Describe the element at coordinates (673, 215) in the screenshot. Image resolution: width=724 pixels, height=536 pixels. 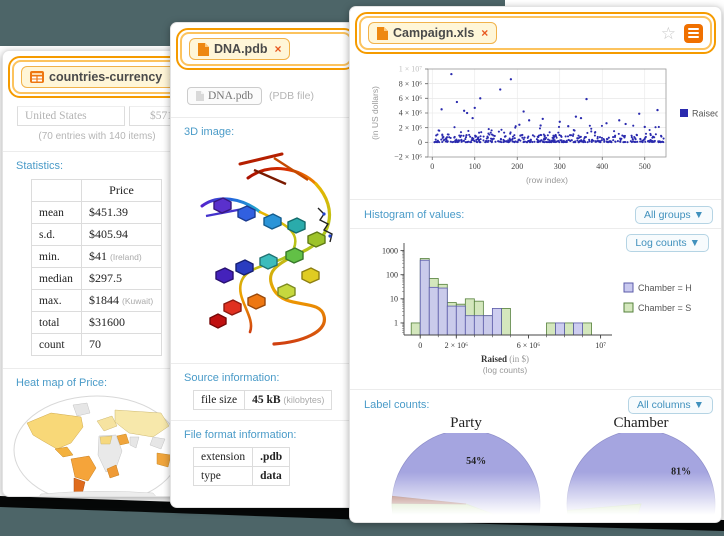
I see `all-groups-dropdown: All groups ▼` at that location.